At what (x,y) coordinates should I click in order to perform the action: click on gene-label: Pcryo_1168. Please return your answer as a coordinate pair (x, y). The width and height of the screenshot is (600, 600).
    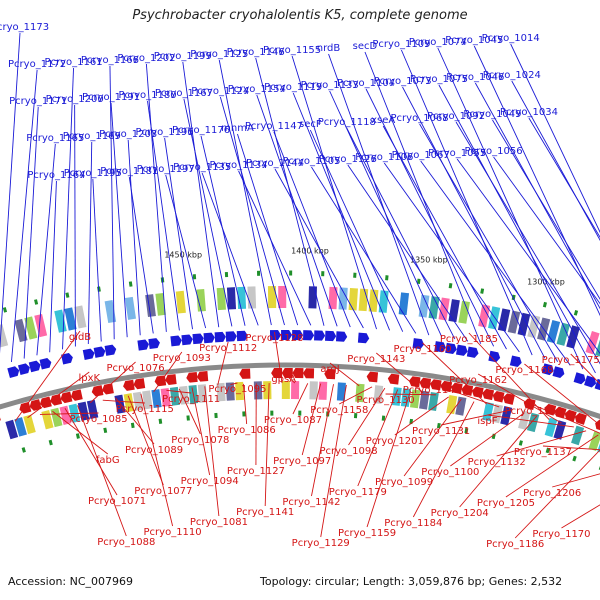
    Looking at the image, I should click on (524, 370).